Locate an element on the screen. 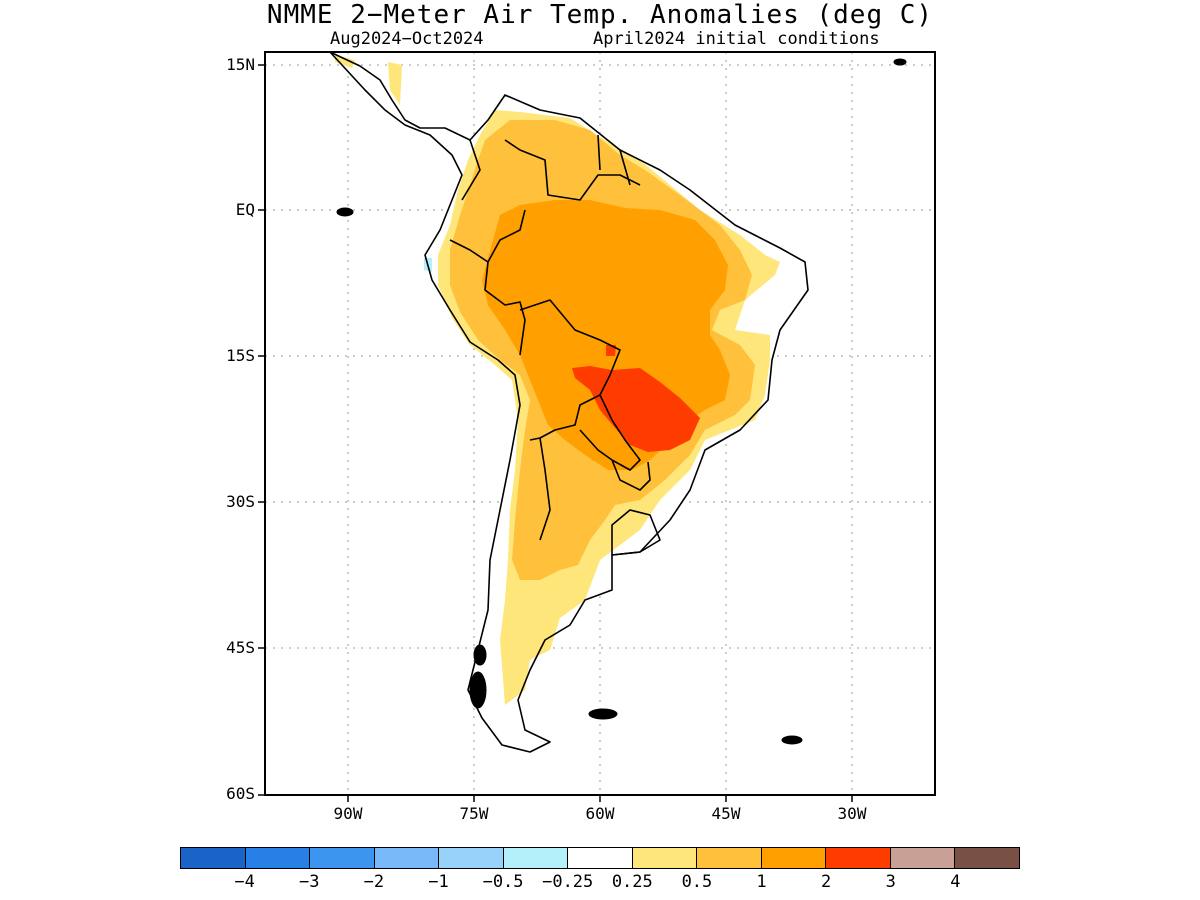 The height and width of the screenshot is (900, 1200). colorbar is located at coordinates (600, 858).